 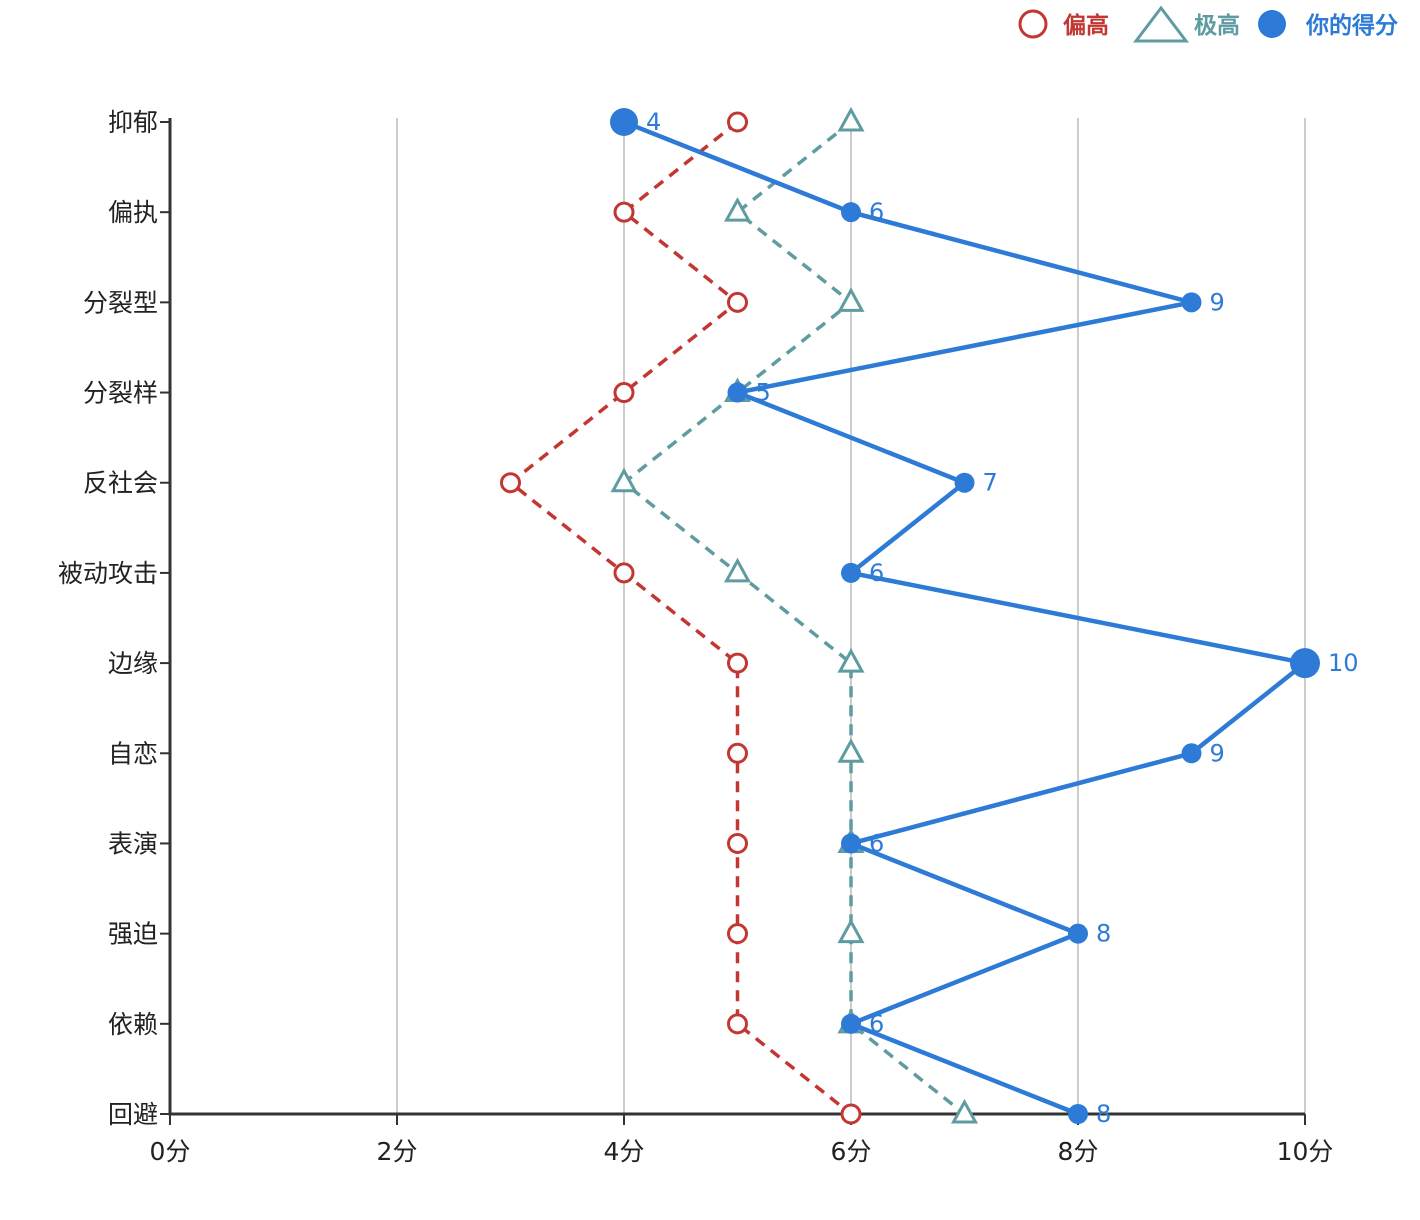 I want to click on y-axis-label: 分裂样, so click(x=120, y=393).